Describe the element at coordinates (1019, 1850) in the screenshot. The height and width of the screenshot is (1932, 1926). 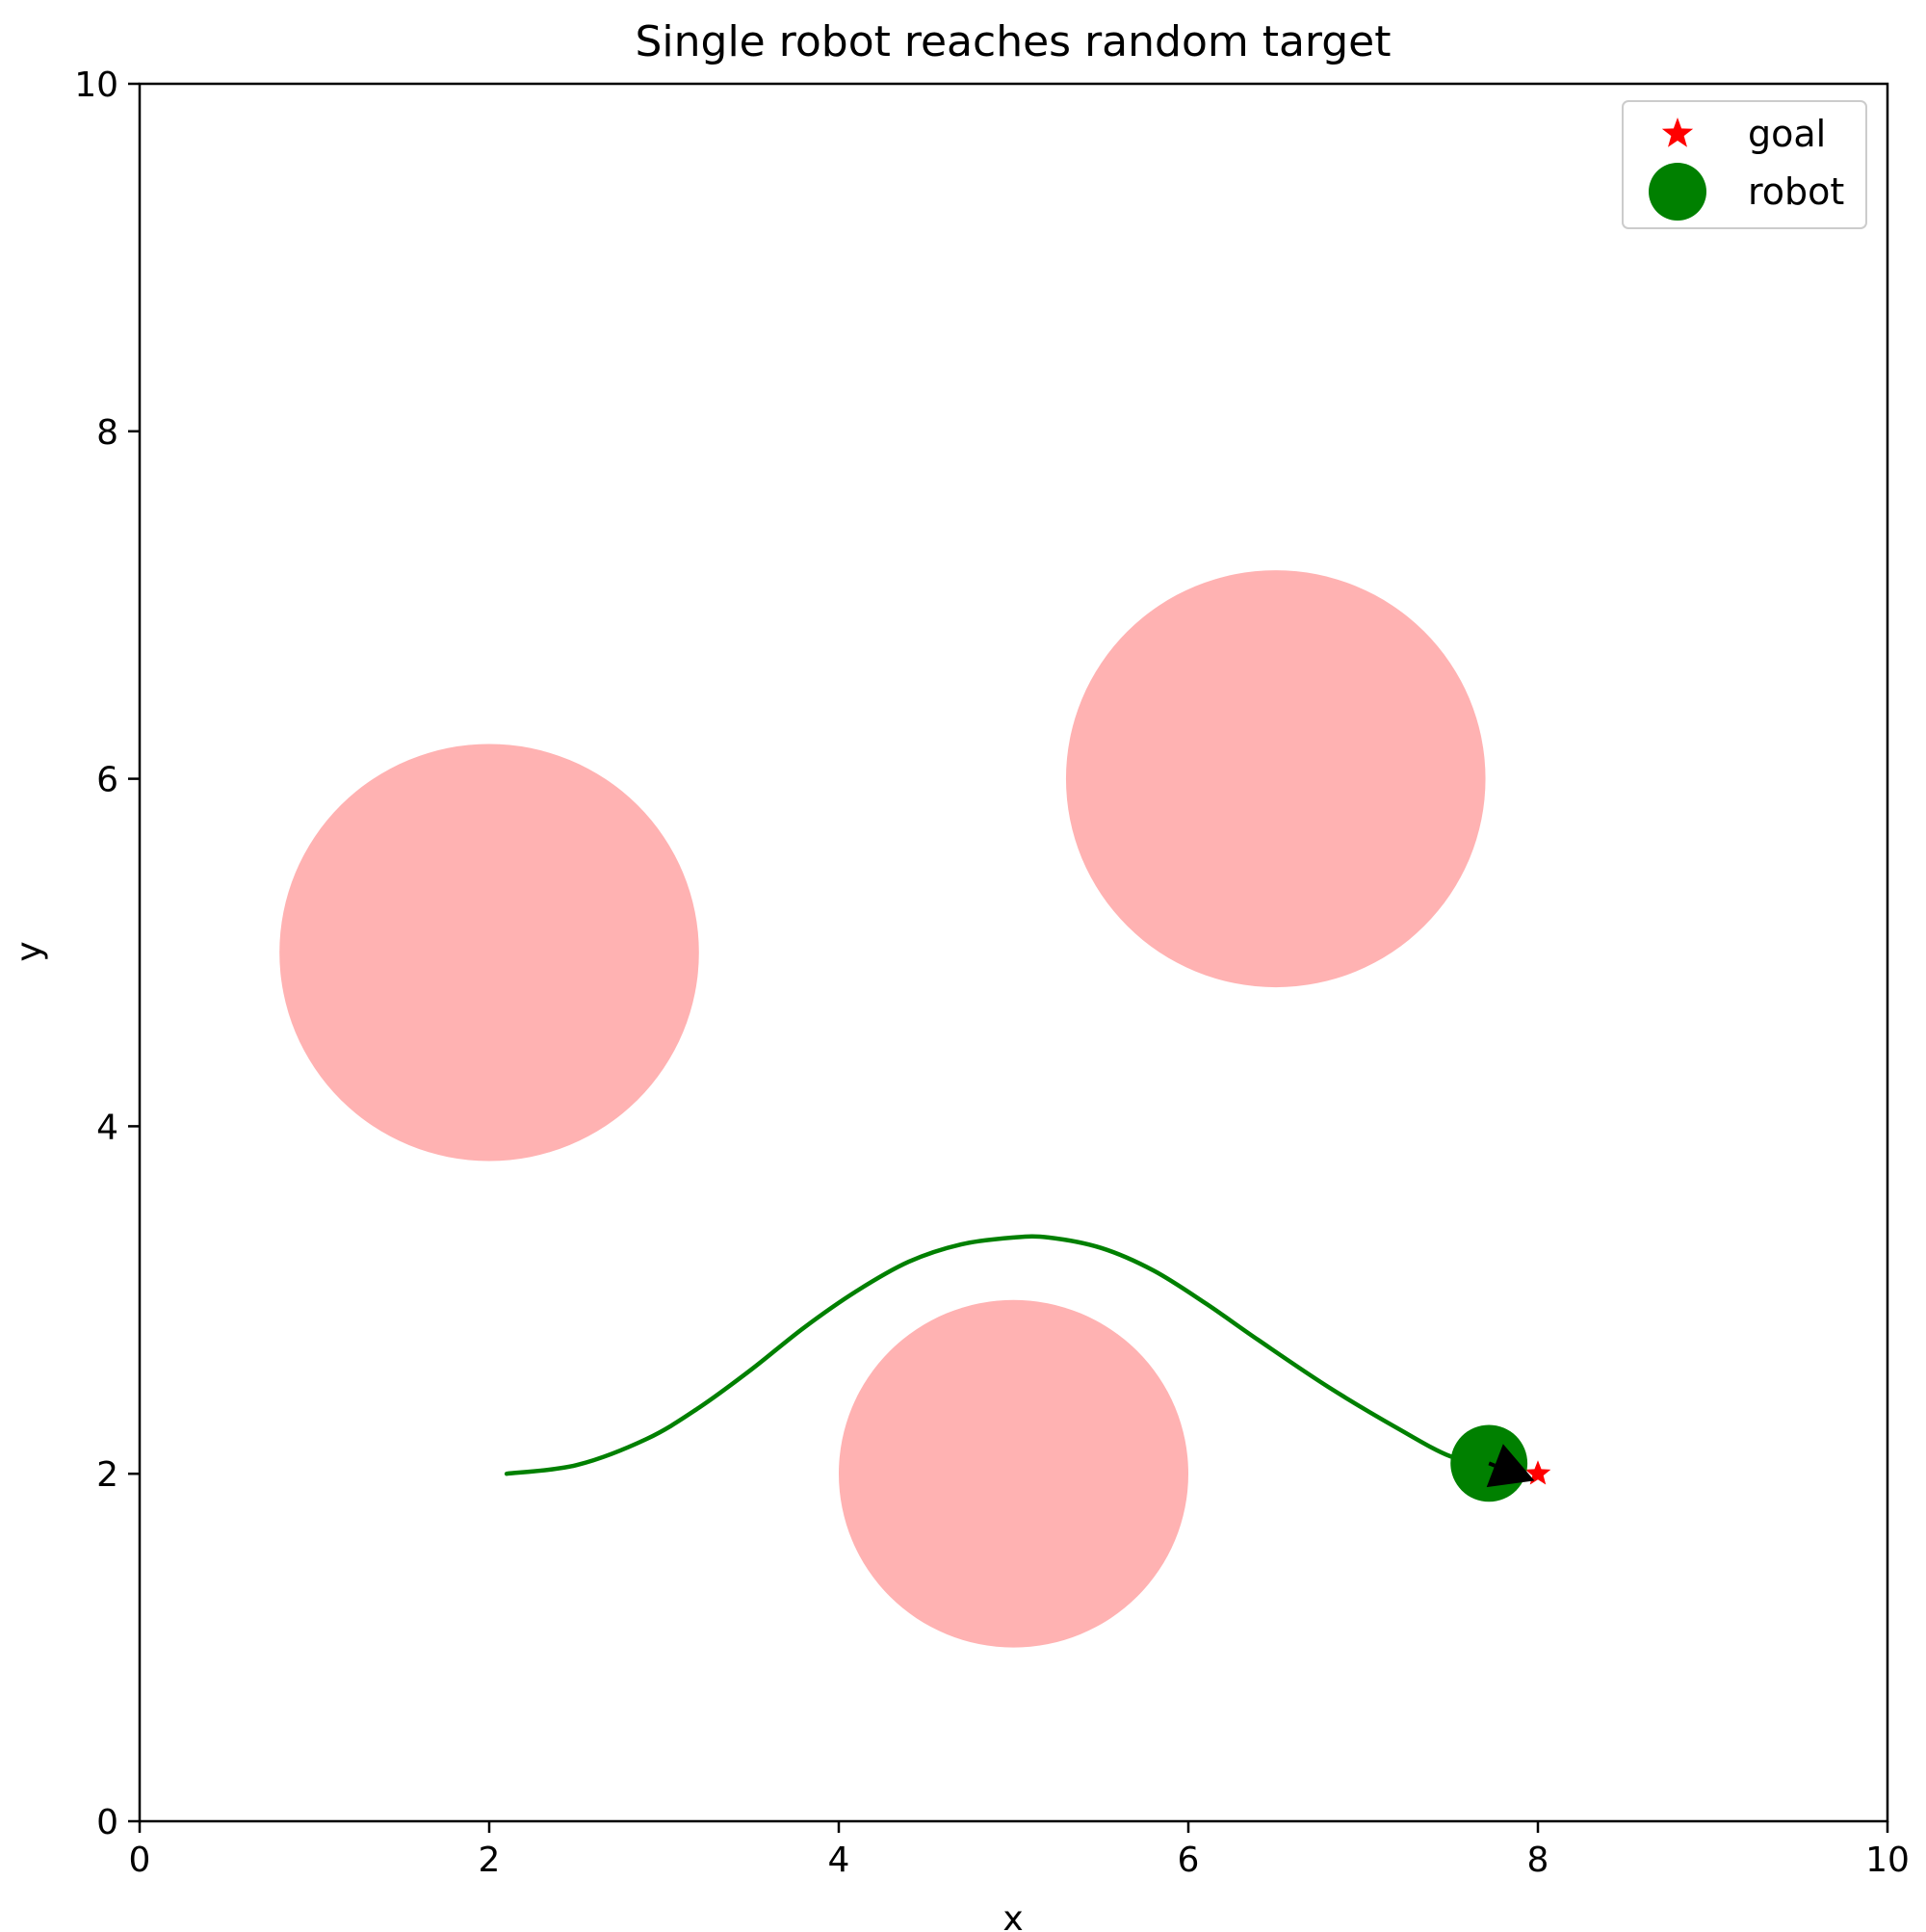
I see `x-axis-ticks: 0 2 4 6 8 10` at that location.